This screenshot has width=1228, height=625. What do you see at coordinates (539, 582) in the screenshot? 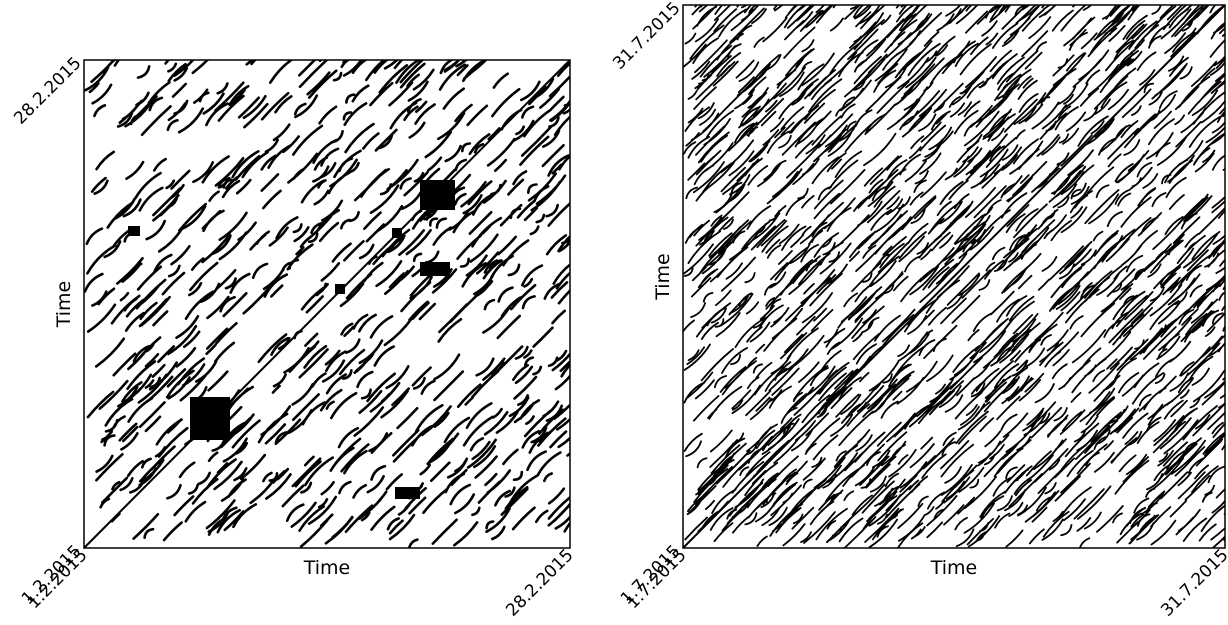
I see `x-tick-label: 28.2.2015` at bounding box center [539, 582].